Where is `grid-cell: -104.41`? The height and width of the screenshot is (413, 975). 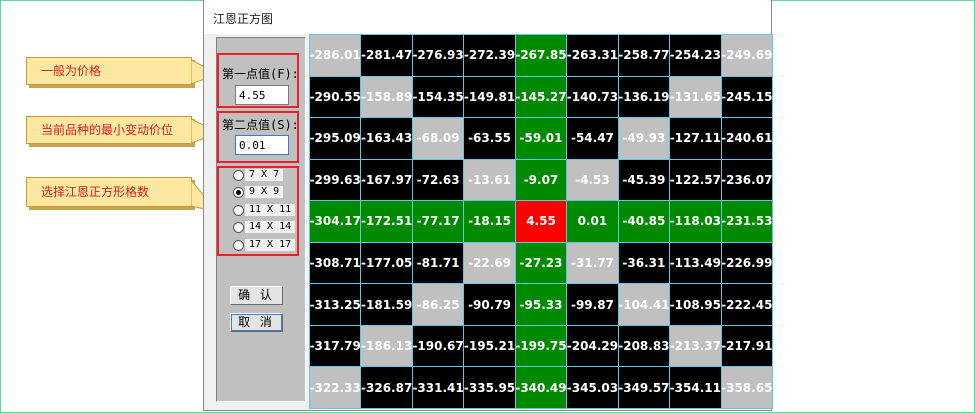
grid-cell: -104.41 is located at coordinates (644, 304).